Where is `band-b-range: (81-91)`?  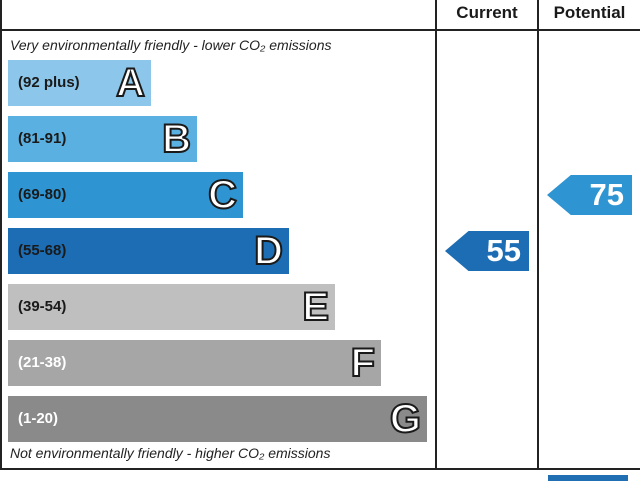
band-b-range: (81-91) is located at coordinates (42, 138).